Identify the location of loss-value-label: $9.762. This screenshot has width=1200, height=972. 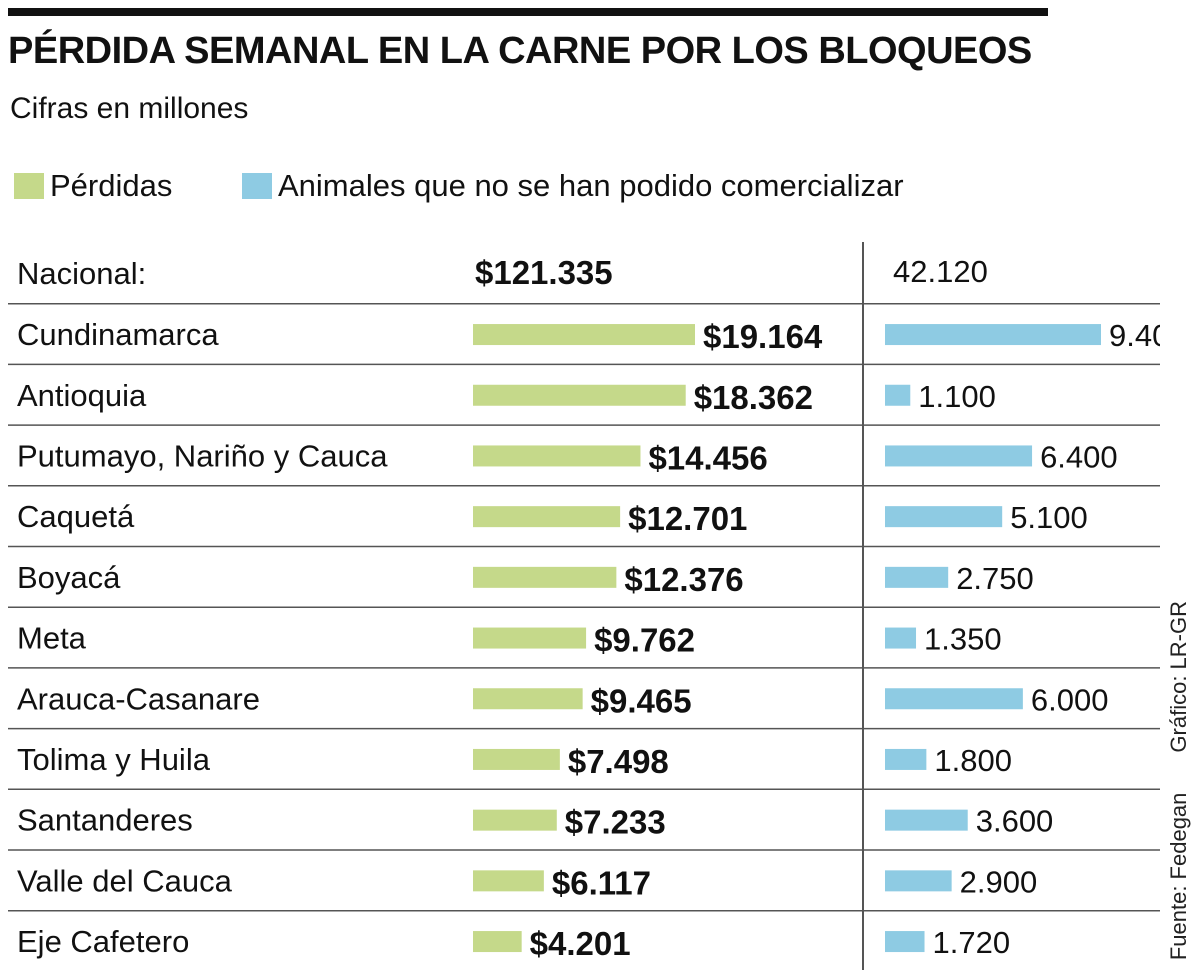
(644, 640).